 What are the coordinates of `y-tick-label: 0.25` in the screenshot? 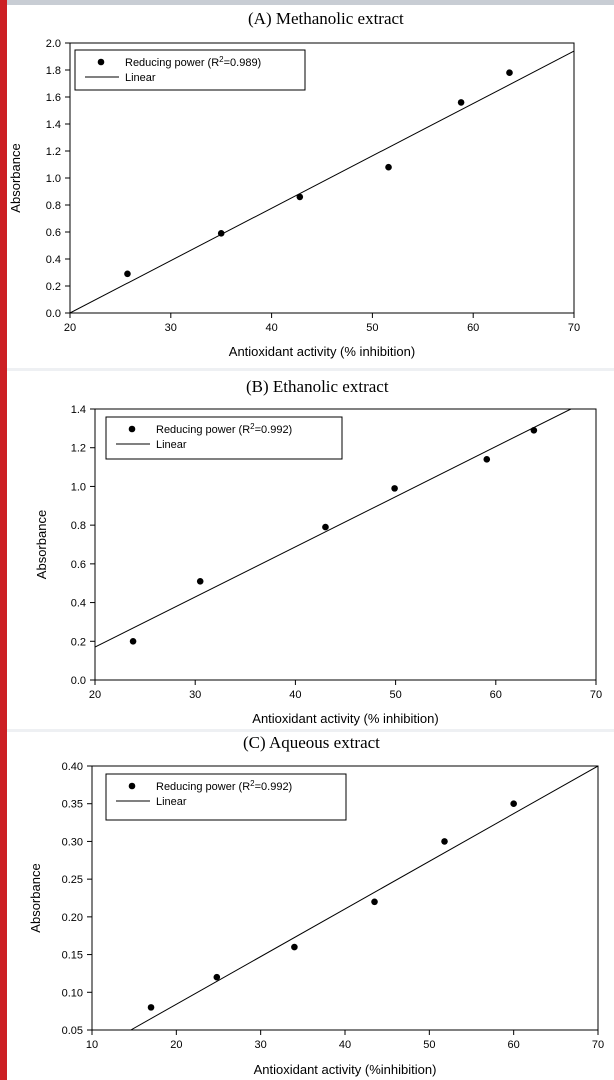 It's located at (72, 880).